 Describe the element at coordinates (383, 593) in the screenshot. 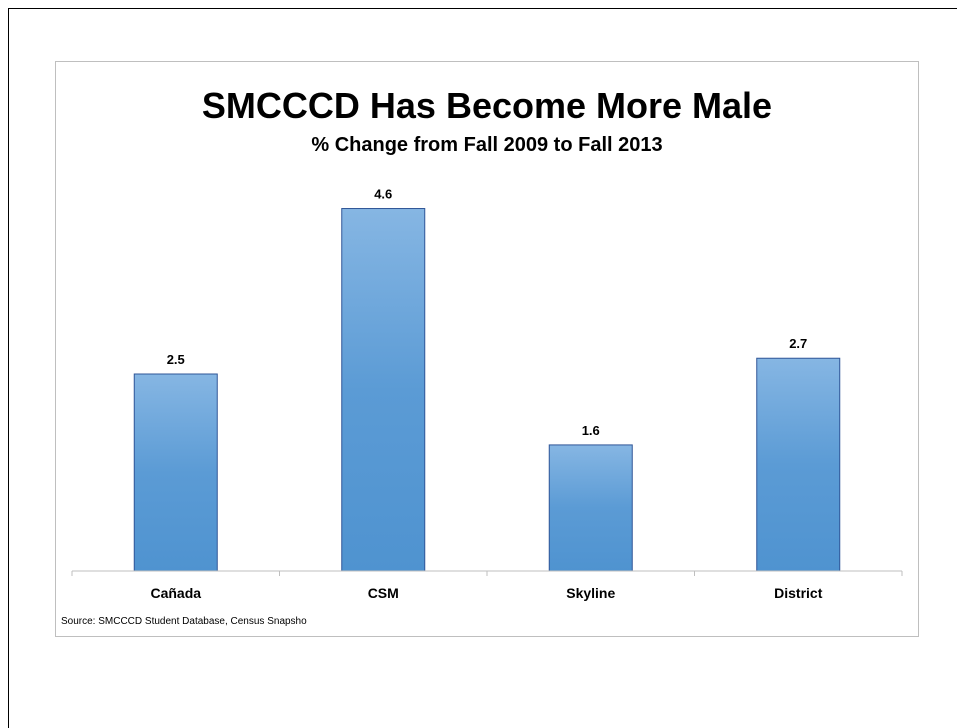

I see `category-label: CSM` at that location.